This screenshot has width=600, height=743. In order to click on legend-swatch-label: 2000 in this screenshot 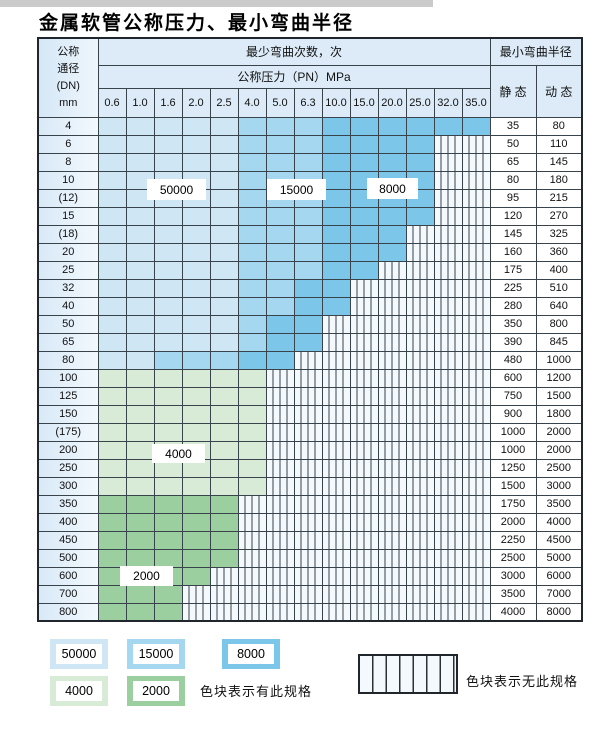, I will do `click(156, 691)`.